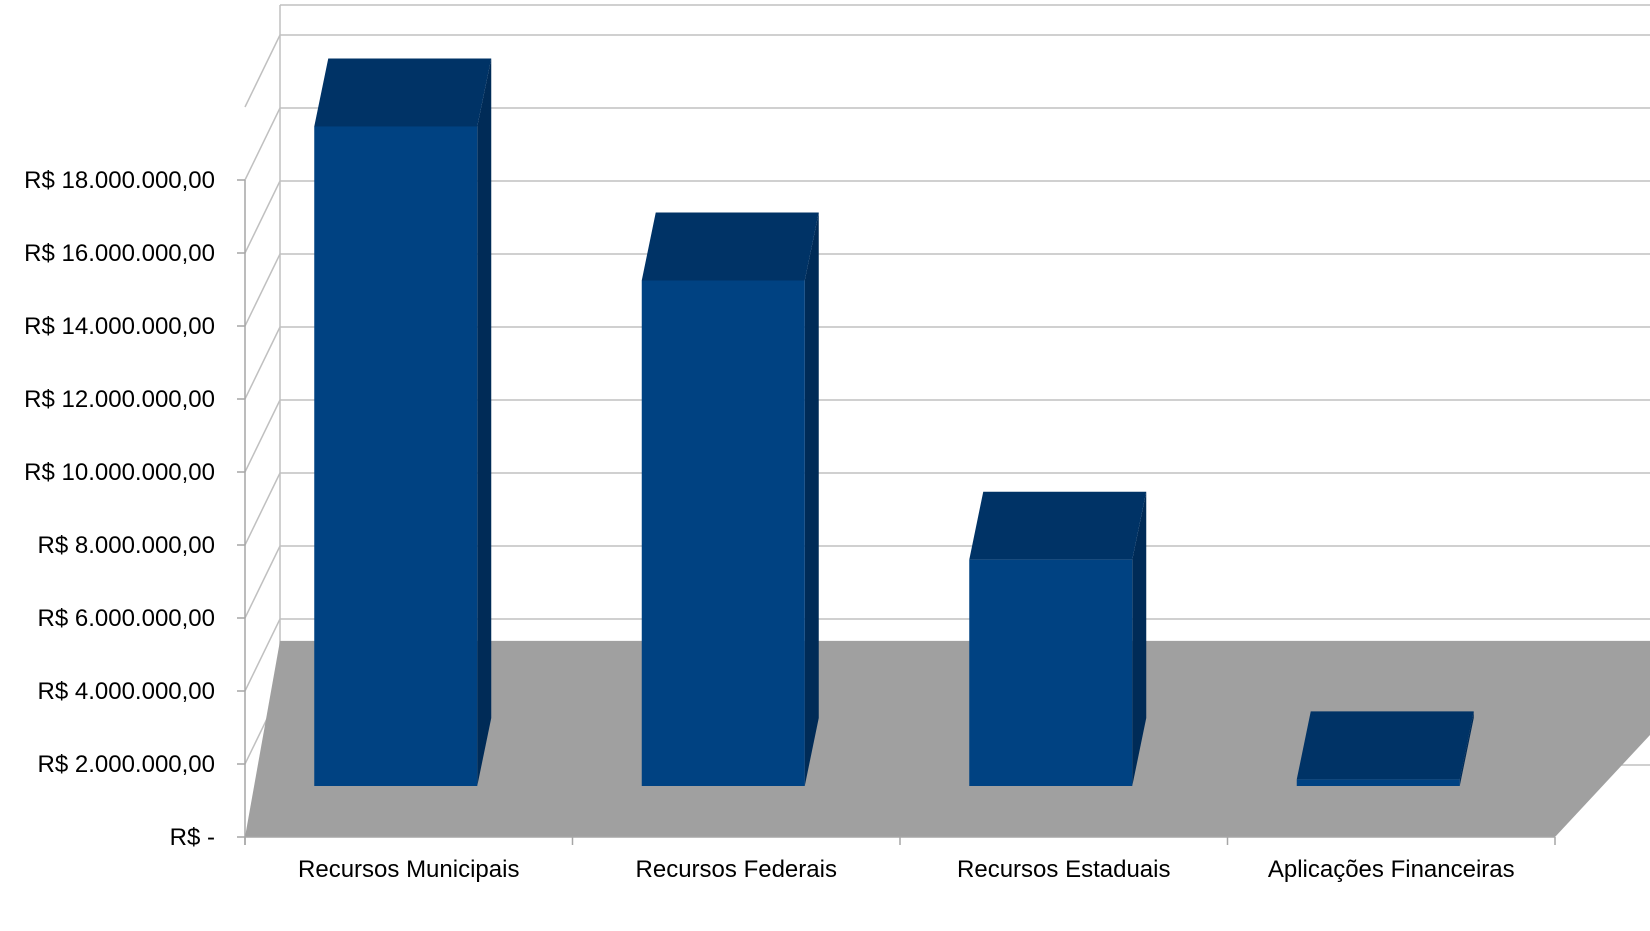 The image size is (1650, 931). Describe the element at coordinates (192, 837) in the screenshot. I see `y-tick-label: R$ -` at that location.